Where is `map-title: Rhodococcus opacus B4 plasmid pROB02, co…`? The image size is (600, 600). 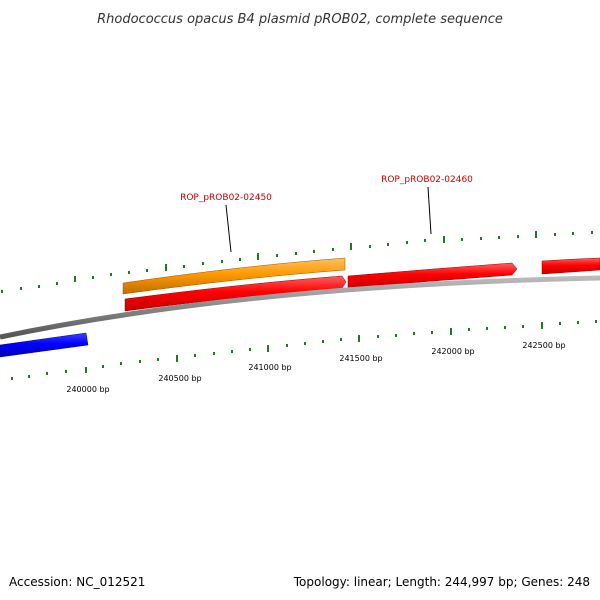
map-title: Rhodococcus opacus B4 plasmid pROB02, co… is located at coordinates (300, 19).